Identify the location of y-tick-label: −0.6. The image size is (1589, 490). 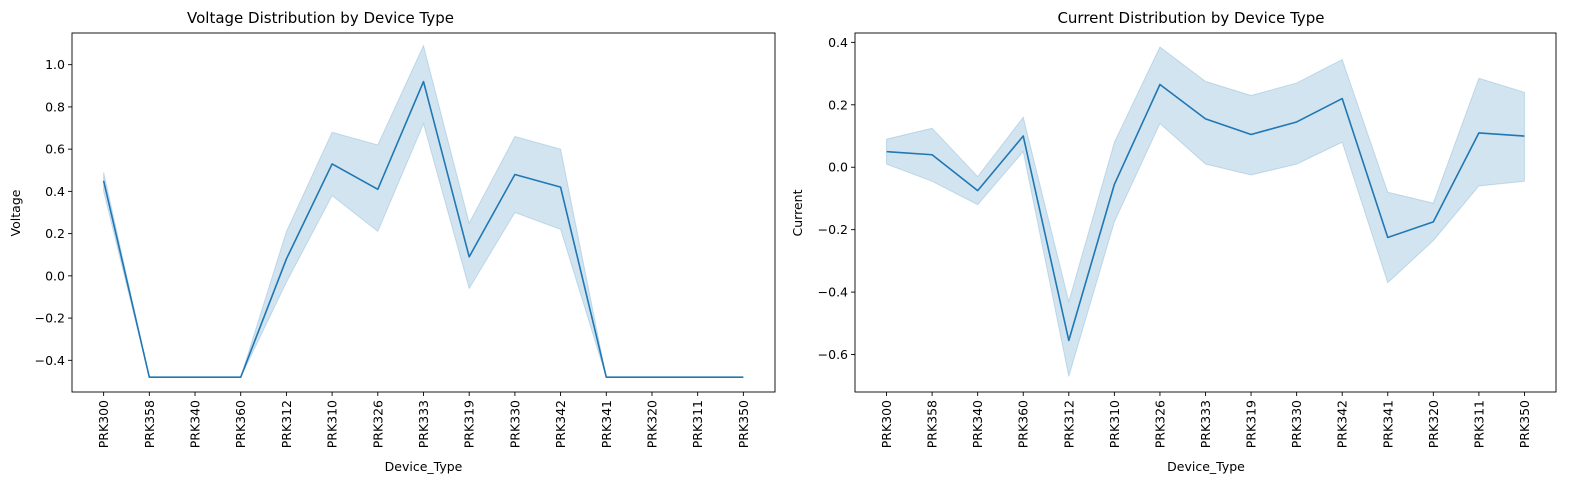
(833, 354).